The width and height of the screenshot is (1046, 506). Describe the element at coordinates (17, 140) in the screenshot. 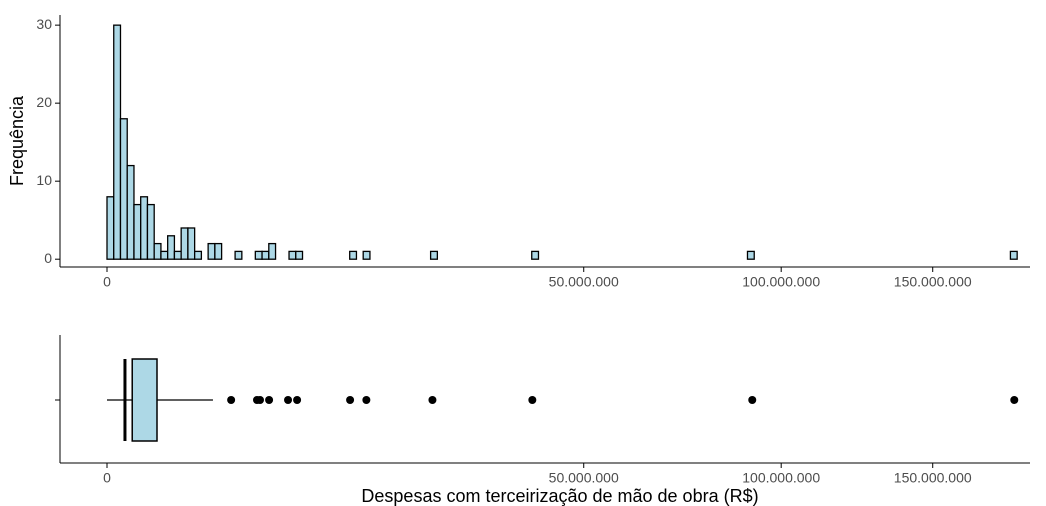

I see `y-axis-title: Frequência` at that location.